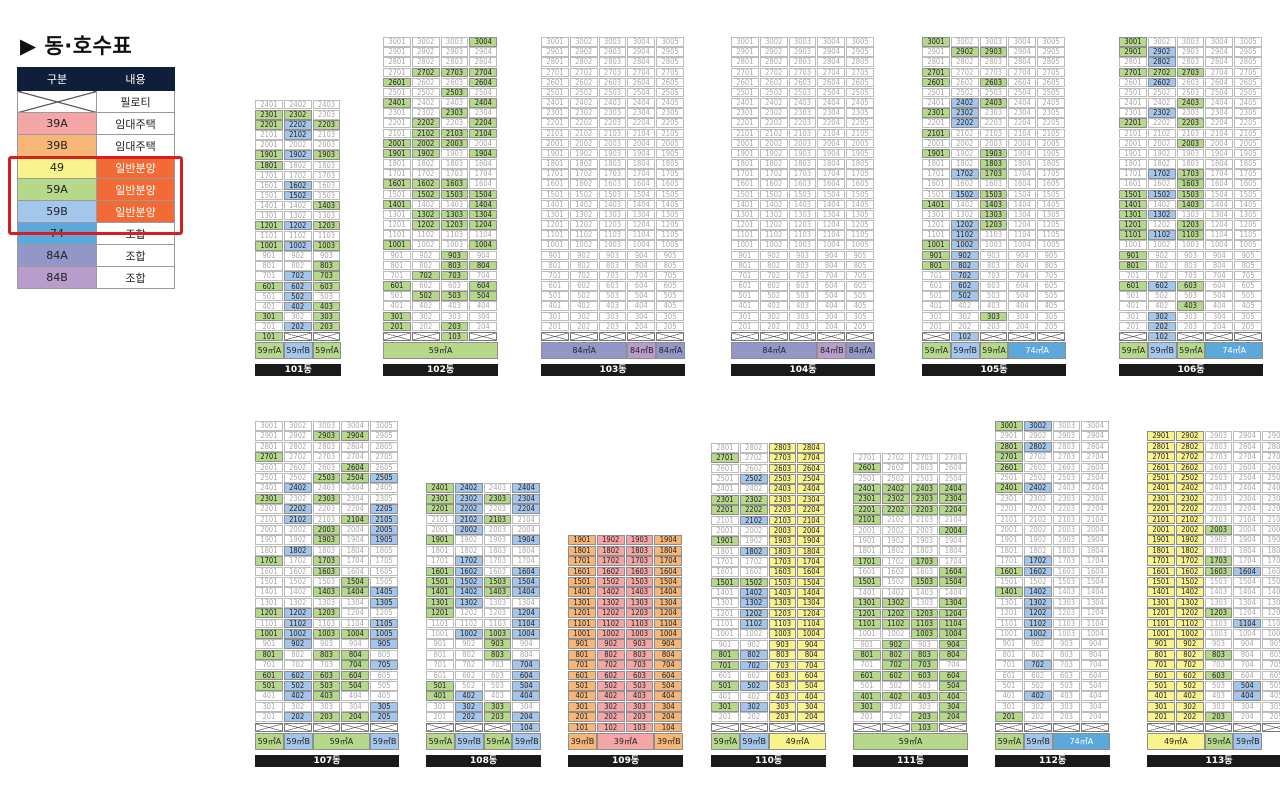 This screenshot has width=1280, height=787. I want to click on unit-1104: 1104, so click(1022, 235).